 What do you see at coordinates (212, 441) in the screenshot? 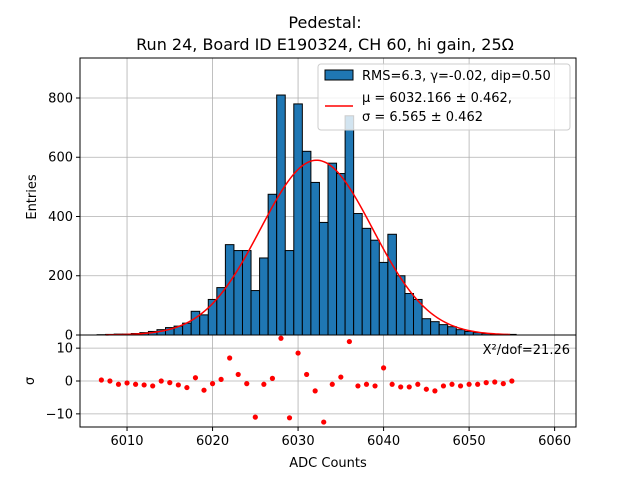
I see `x-tick-label: 6020` at bounding box center [212, 441].